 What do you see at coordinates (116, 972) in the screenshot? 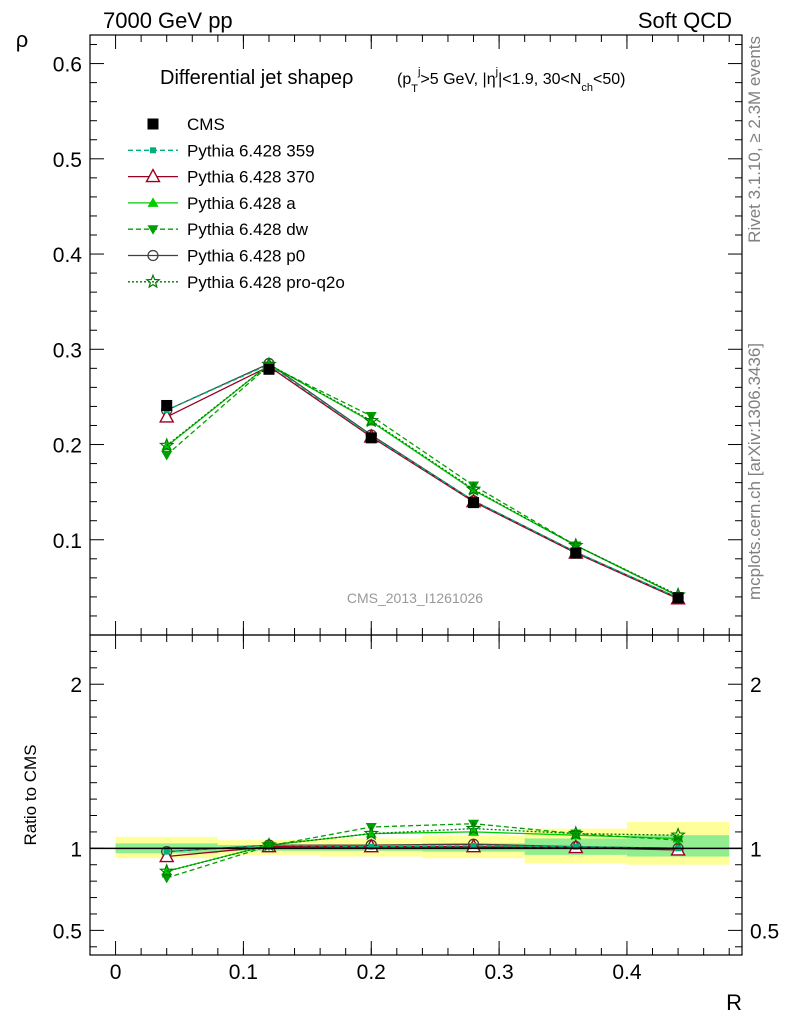
I see `x-tick-label-0: 0` at bounding box center [116, 972].